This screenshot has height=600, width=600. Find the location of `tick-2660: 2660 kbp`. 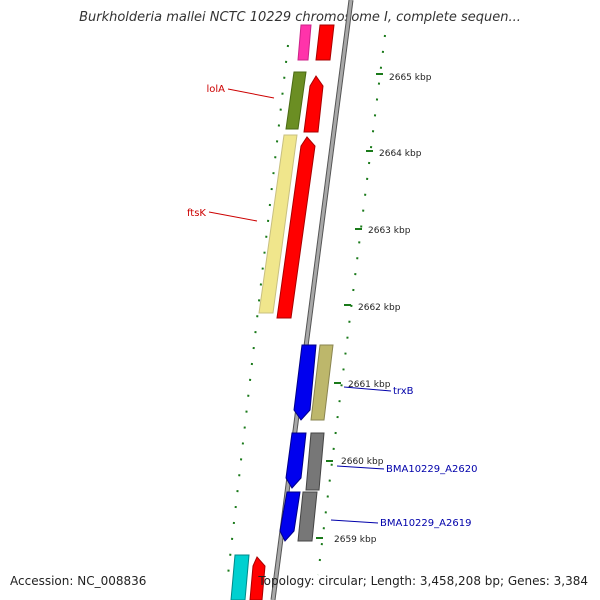

tick-2660: 2660 kbp is located at coordinates (355, 462).